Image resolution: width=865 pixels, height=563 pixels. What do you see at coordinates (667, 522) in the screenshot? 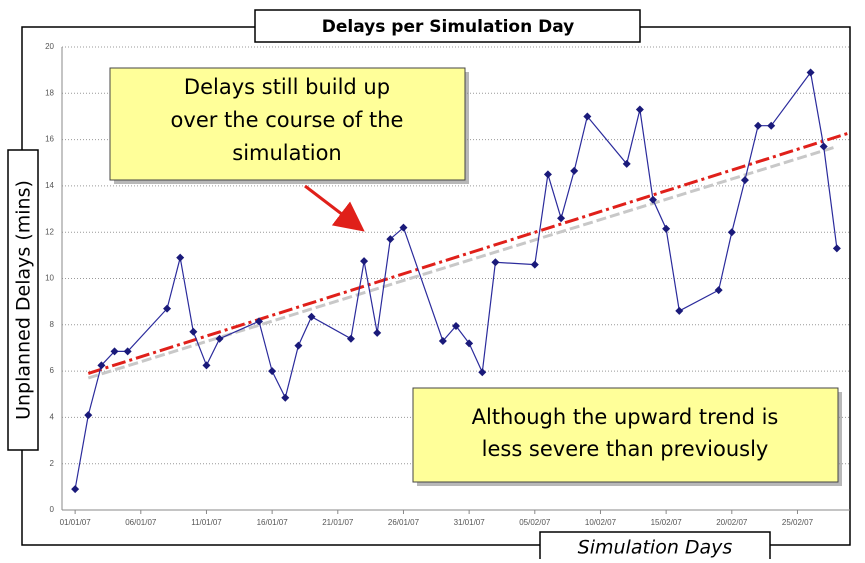
I see `x-tick-label: 15/02/07` at bounding box center [667, 522].